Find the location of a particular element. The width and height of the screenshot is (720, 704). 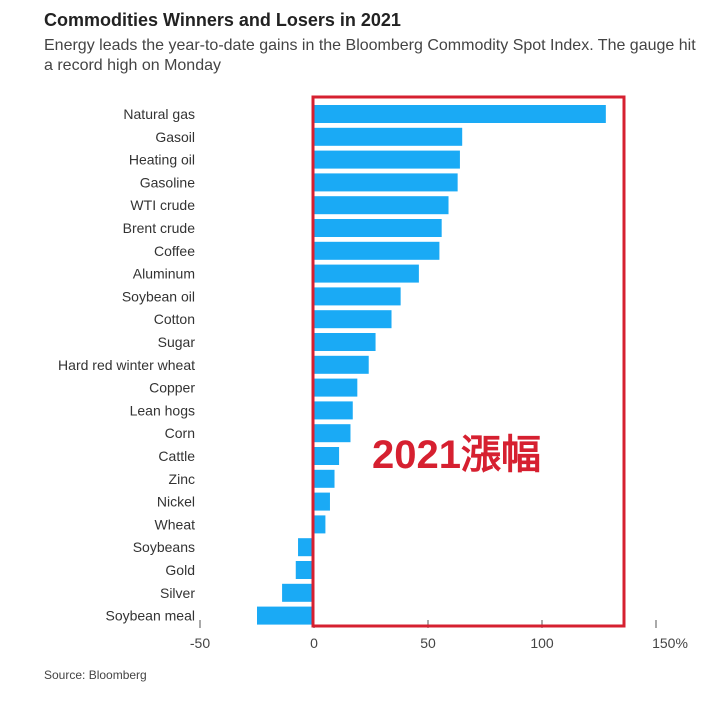

bar-natural-gas is located at coordinates (460, 114).